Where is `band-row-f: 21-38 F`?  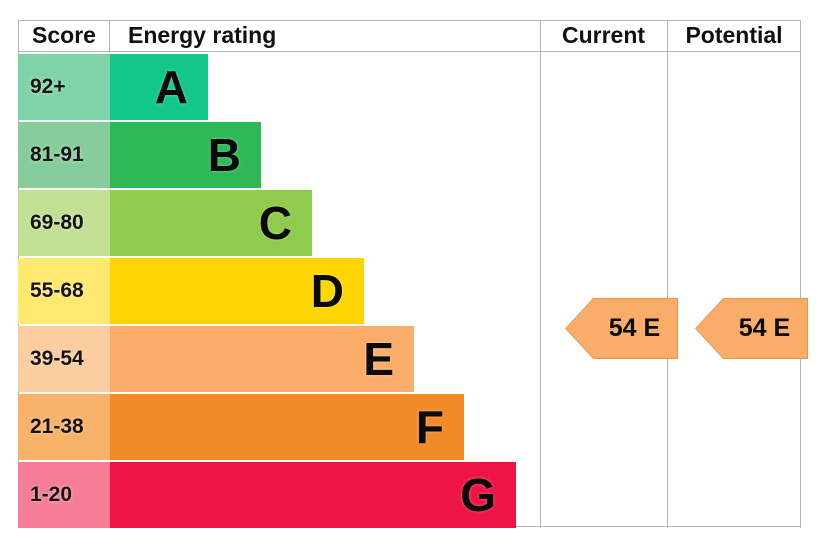 band-row-f: 21-38 F is located at coordinates (279, 426).